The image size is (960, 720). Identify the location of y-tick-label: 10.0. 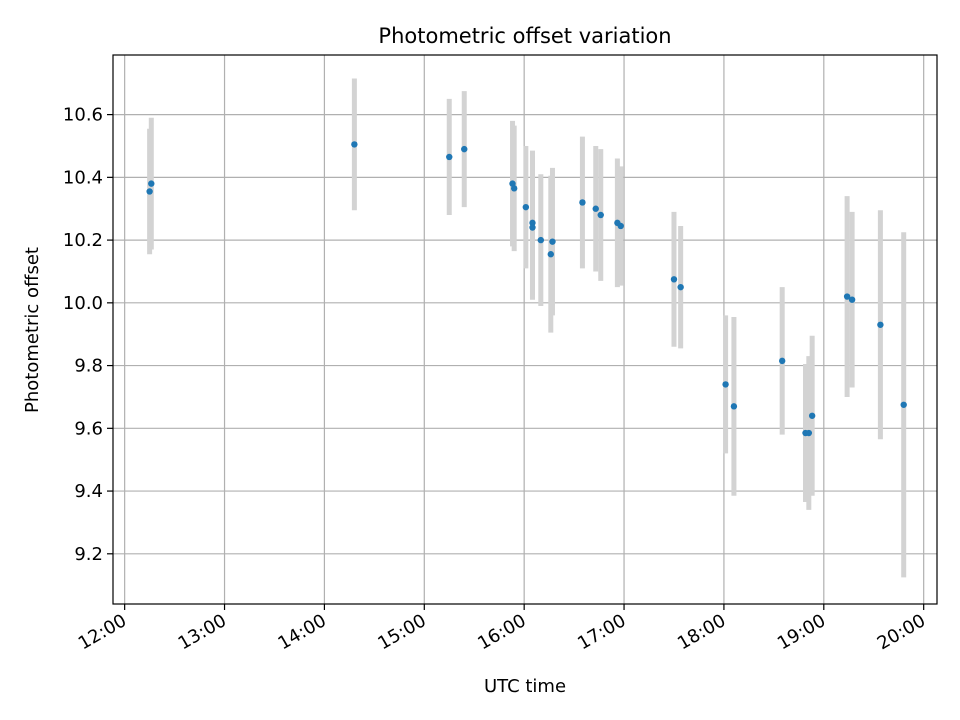
(83, 303).